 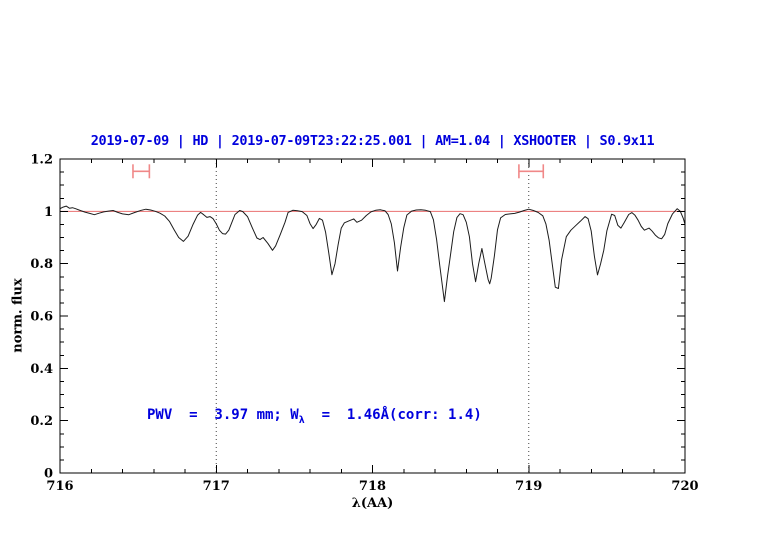 I want to click on y-tick-label: 0.2, so click(x=41, y=421).